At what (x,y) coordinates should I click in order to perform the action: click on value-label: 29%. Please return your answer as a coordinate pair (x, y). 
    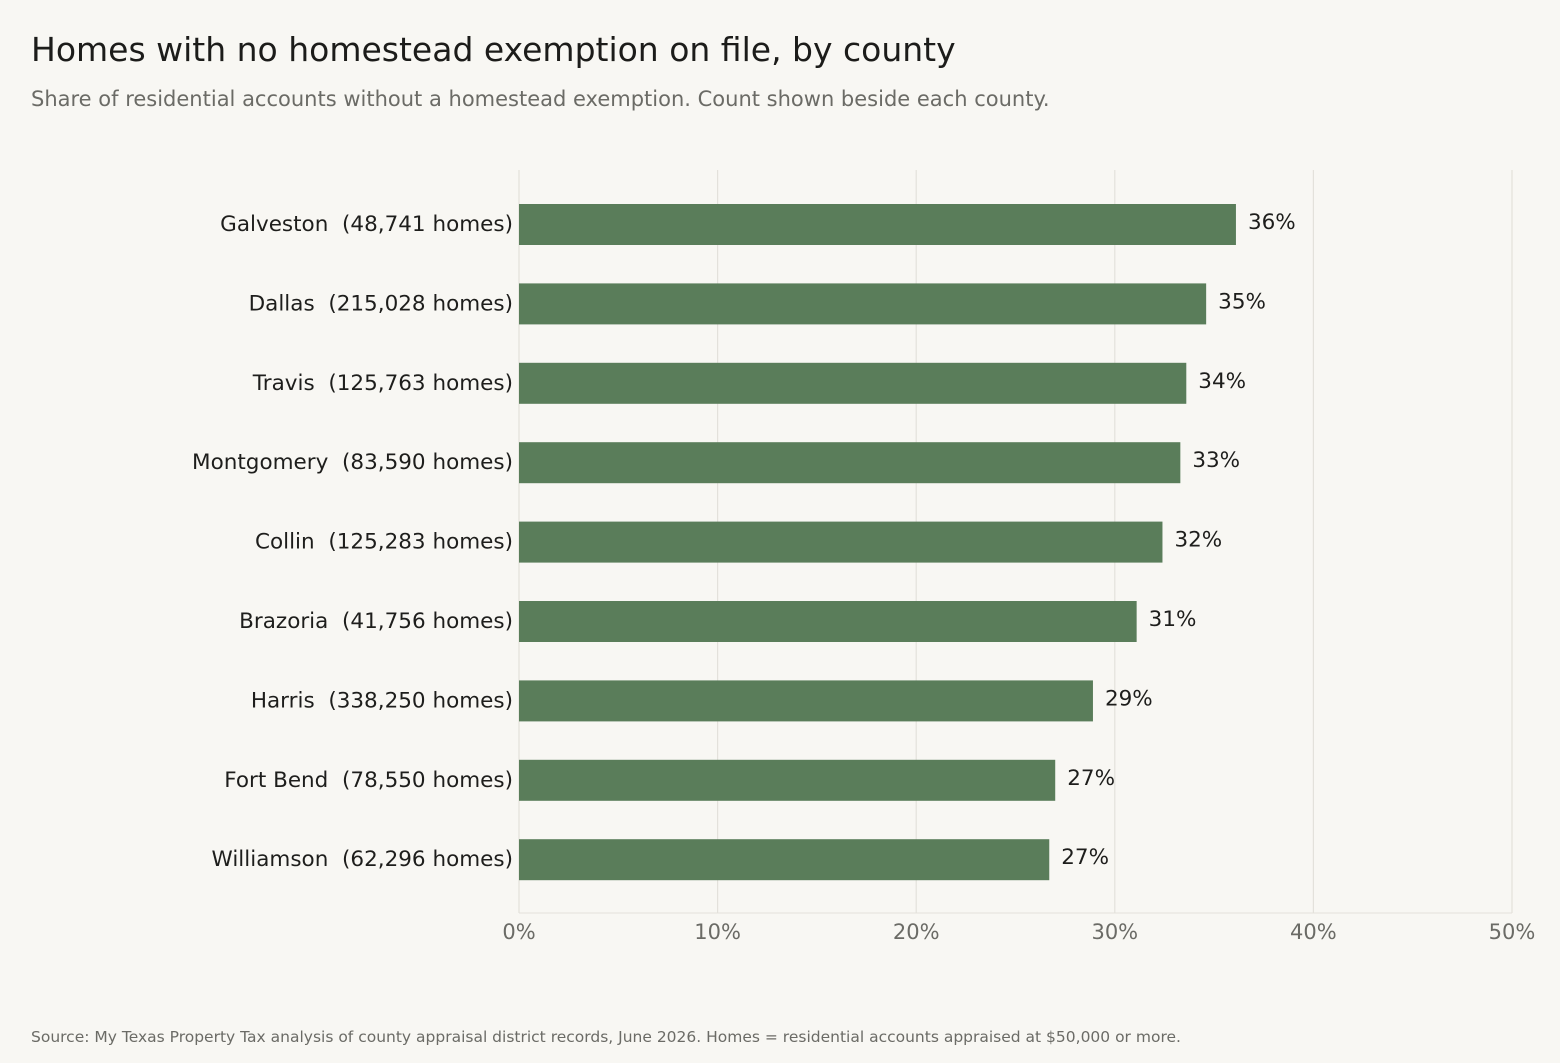
    Looking at the image, I should click on (1129, 698).